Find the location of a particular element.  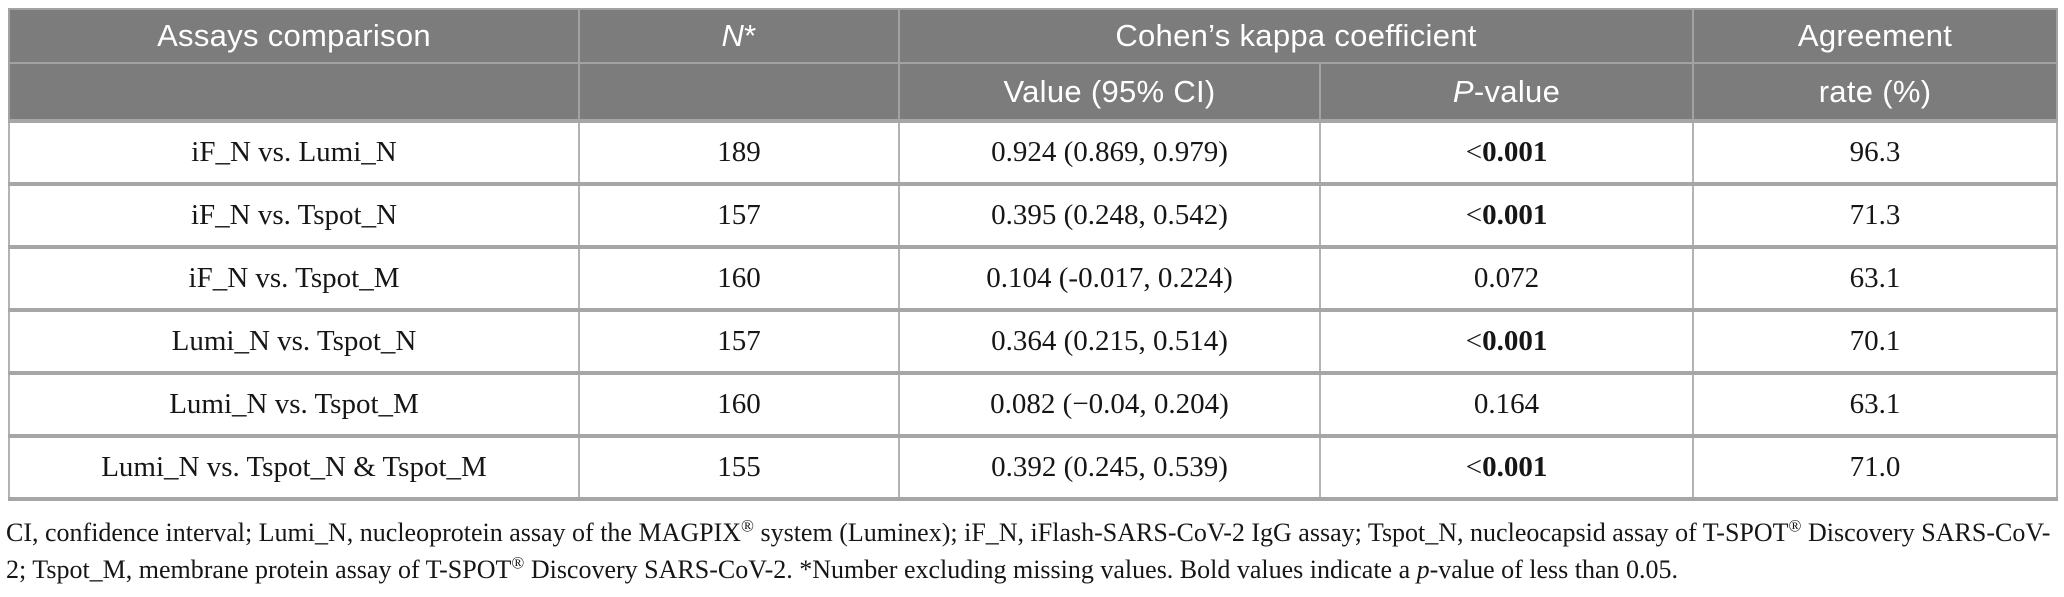

value-ci-cell: 0.924 (0.869, 0.979) is located at coordinates (1109, 152).